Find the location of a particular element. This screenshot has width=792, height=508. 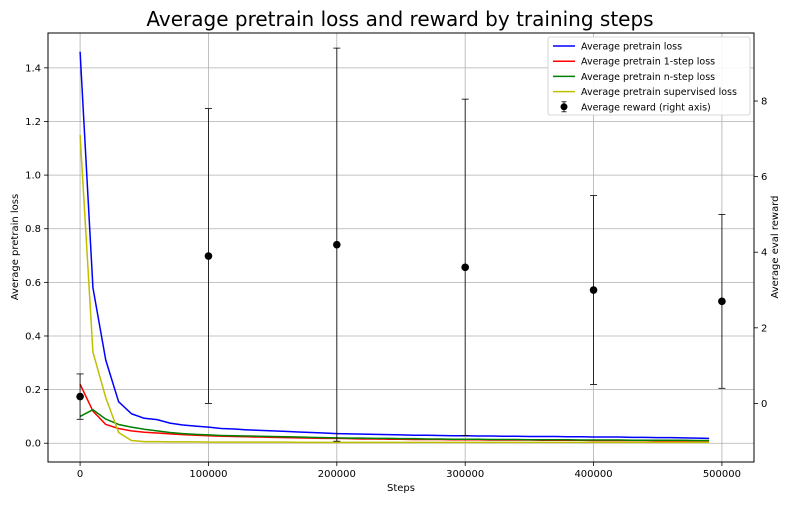

y2-tick-label: 6 is located at coordinates (764, 177).